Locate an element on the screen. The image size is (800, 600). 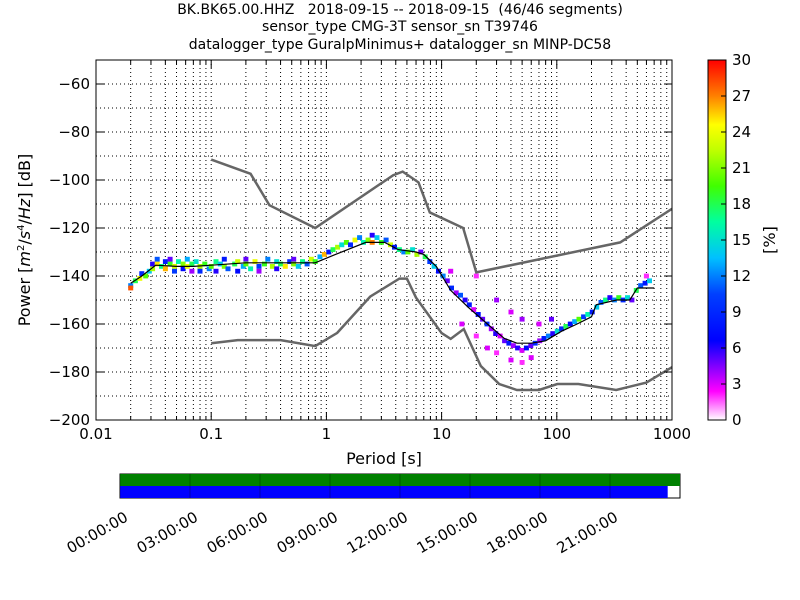
colorbar-tick-label: 12 is located at coordinates (741, 276).